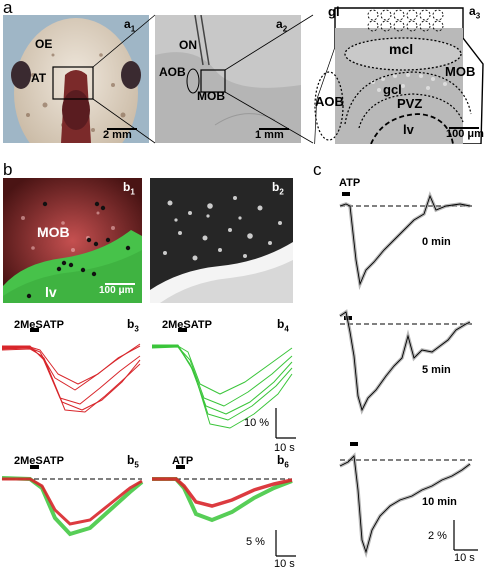 This screenshot has height=571, width=488. Describe the element at coordinates (475, 12) in the screenshot. I see `a3-sublabel: a3` at that location.